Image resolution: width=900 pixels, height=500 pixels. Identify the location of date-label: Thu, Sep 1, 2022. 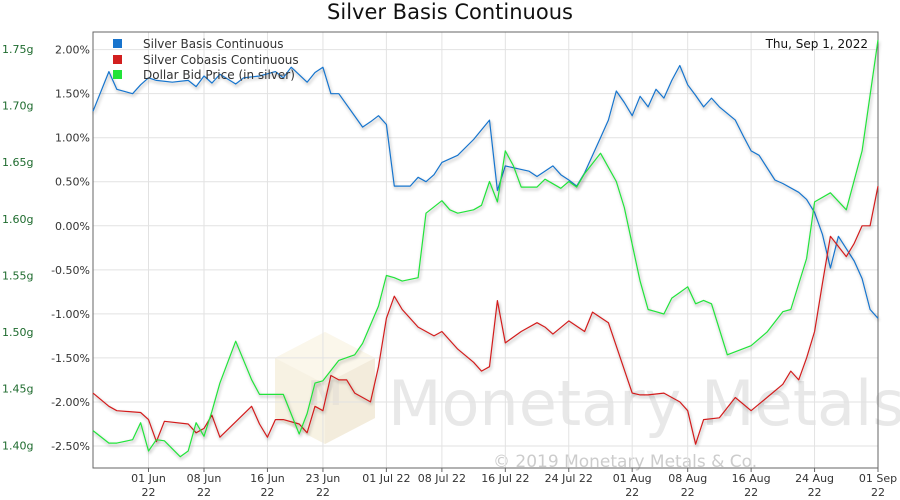
(816, 44).